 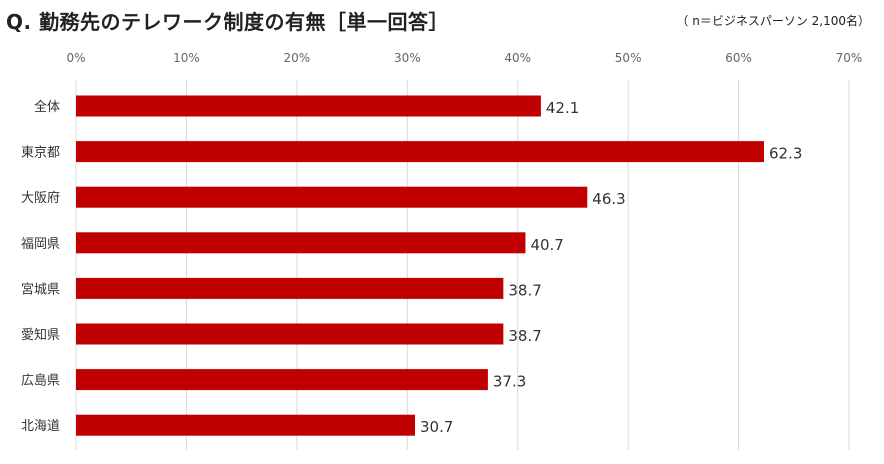 What do you see at coordinates (40, 198) in the screenshot?
I see `category-label: 大阪府` at bounding box center [40, 198].